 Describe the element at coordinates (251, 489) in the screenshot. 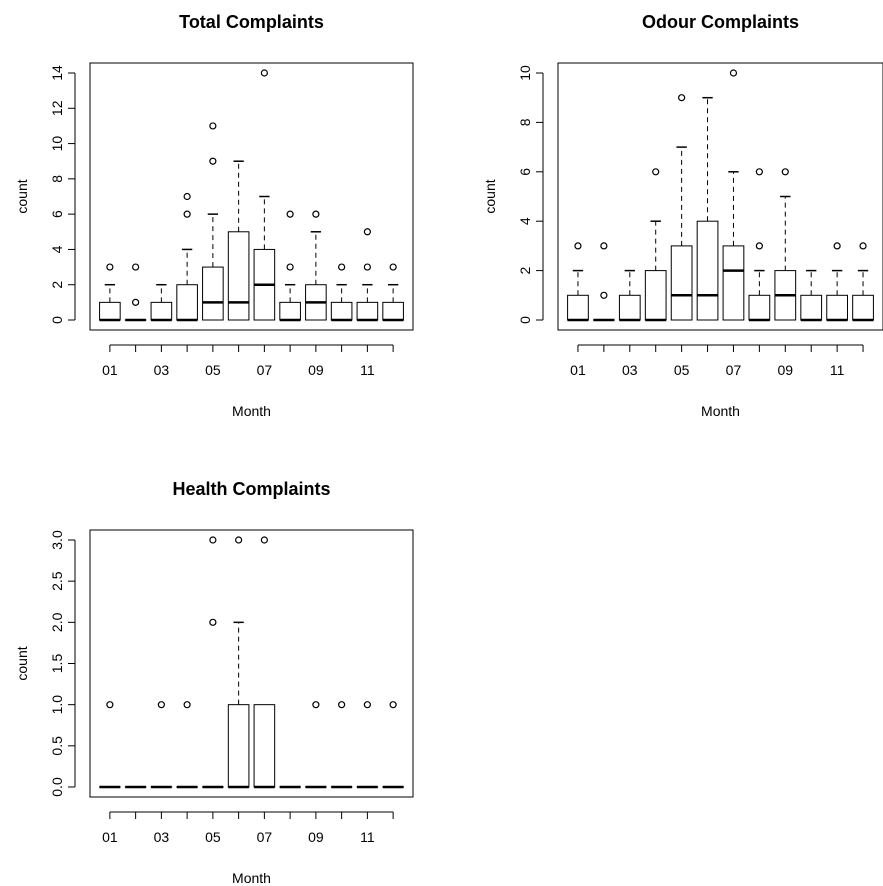

I see `chart-title: Health Complaints` at that location.